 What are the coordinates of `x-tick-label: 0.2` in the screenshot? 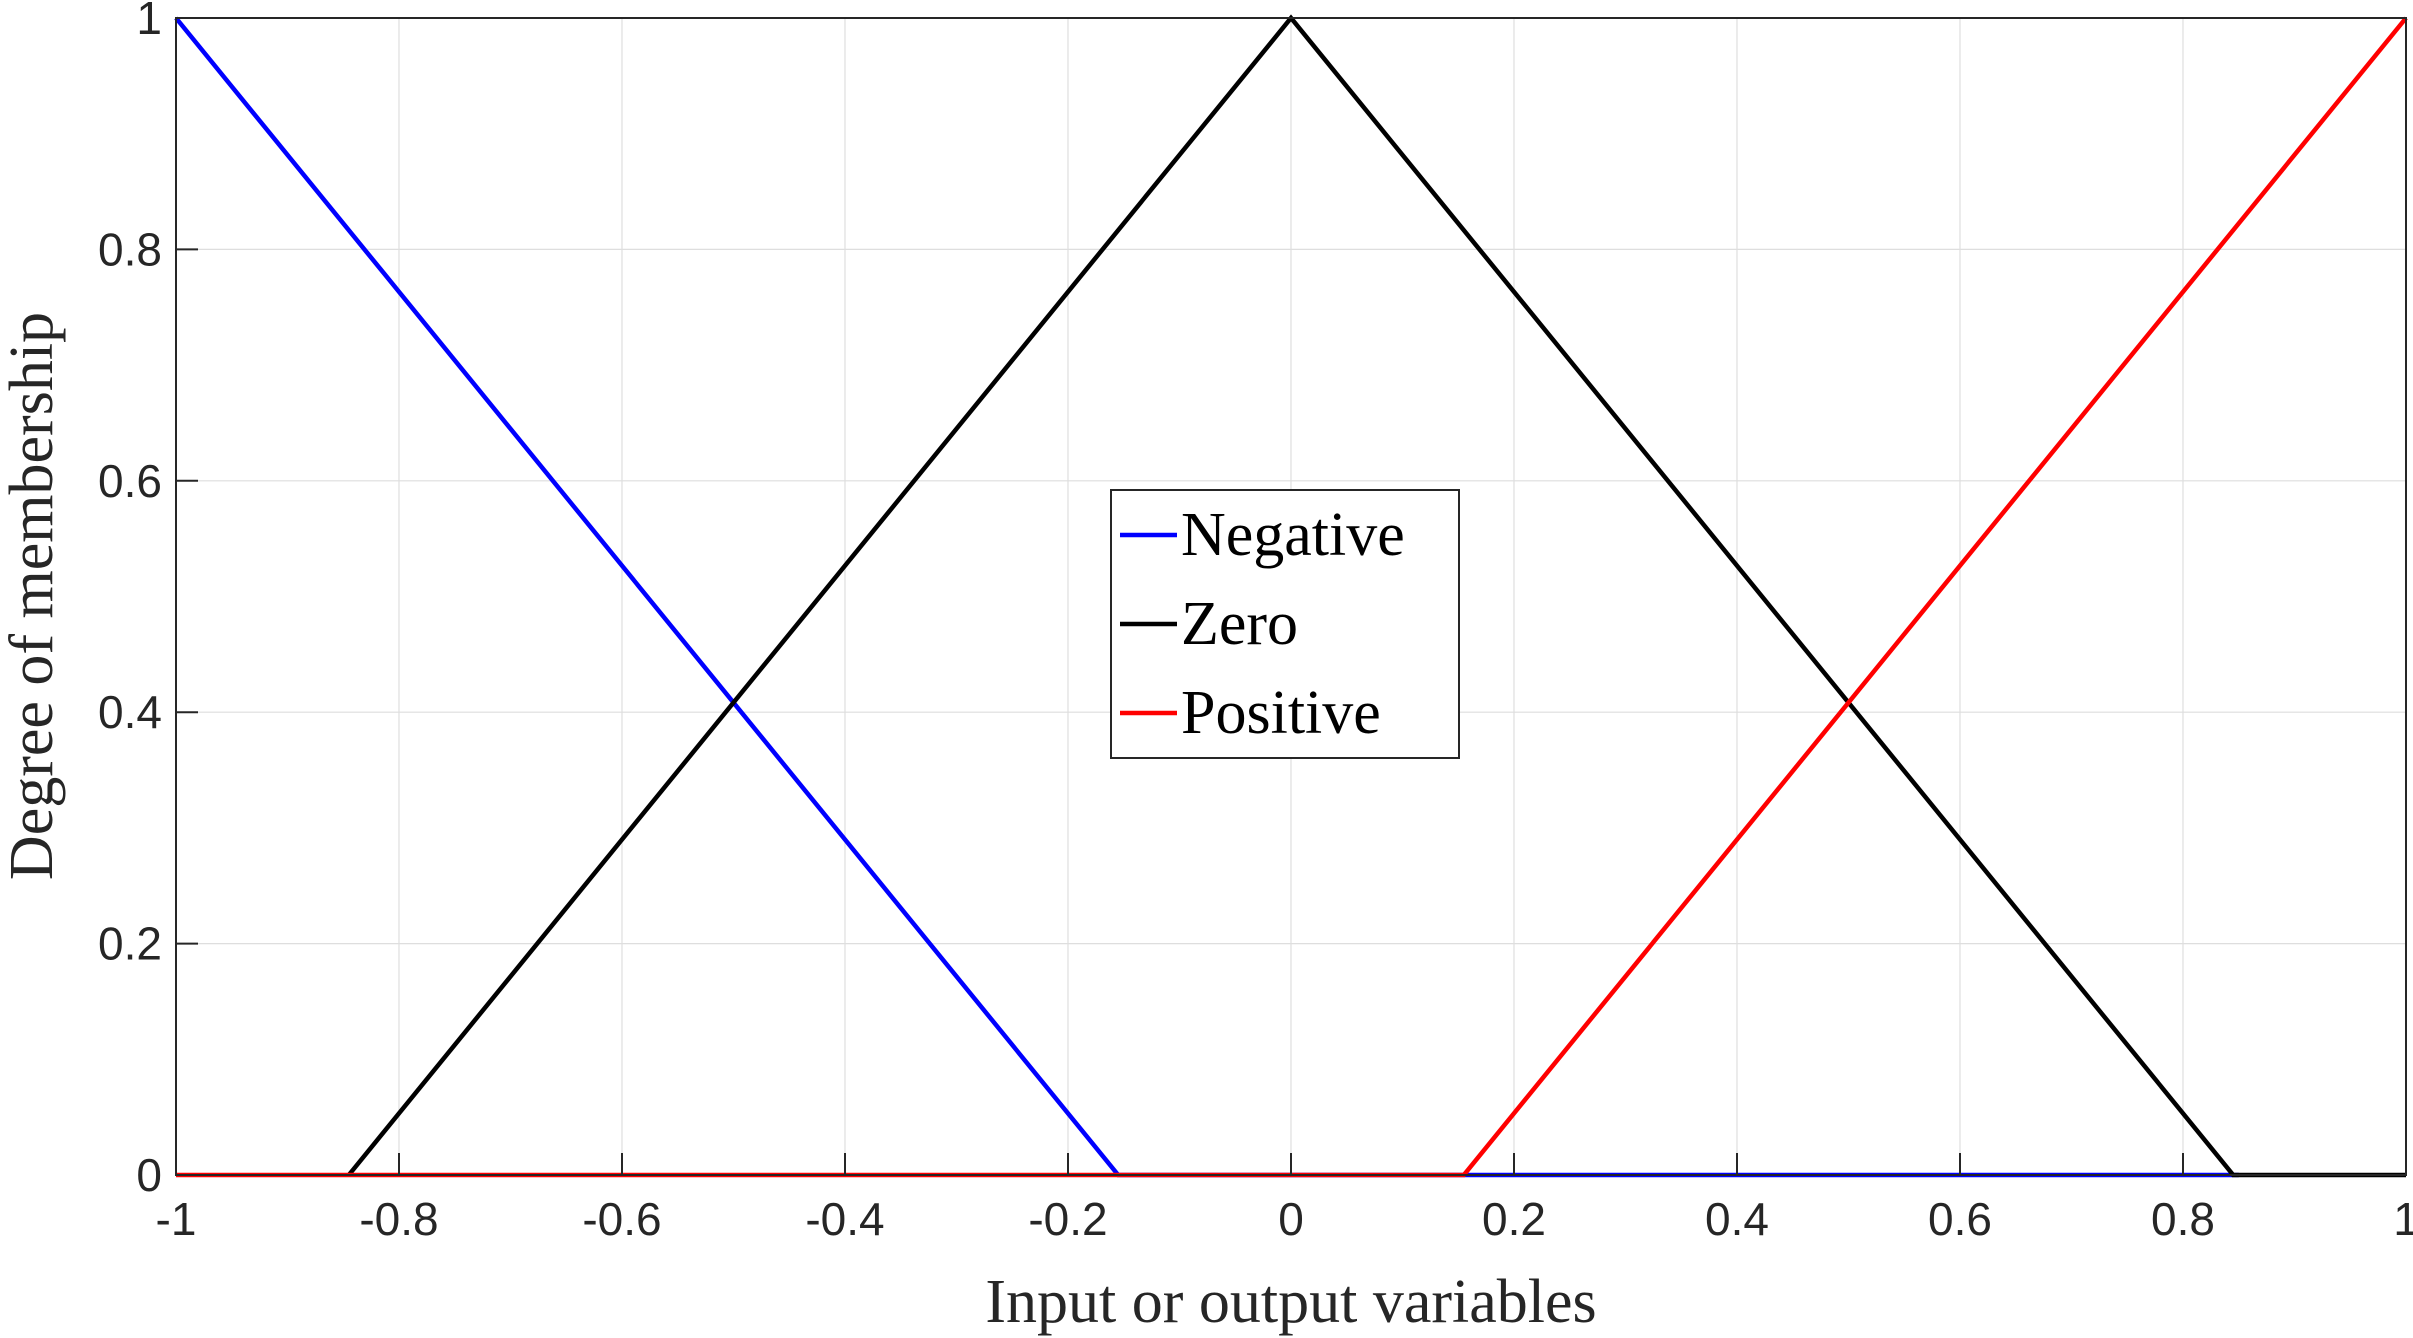 It's located at (1514, 1219).